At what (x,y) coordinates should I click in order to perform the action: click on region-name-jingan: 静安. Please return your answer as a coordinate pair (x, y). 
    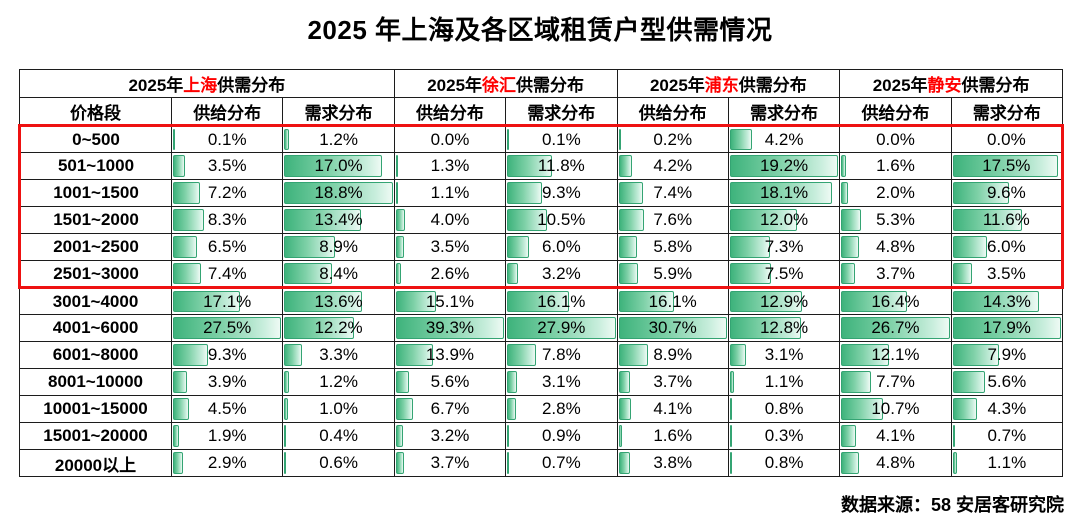
    Looking at the image, I should click on (944, 85).